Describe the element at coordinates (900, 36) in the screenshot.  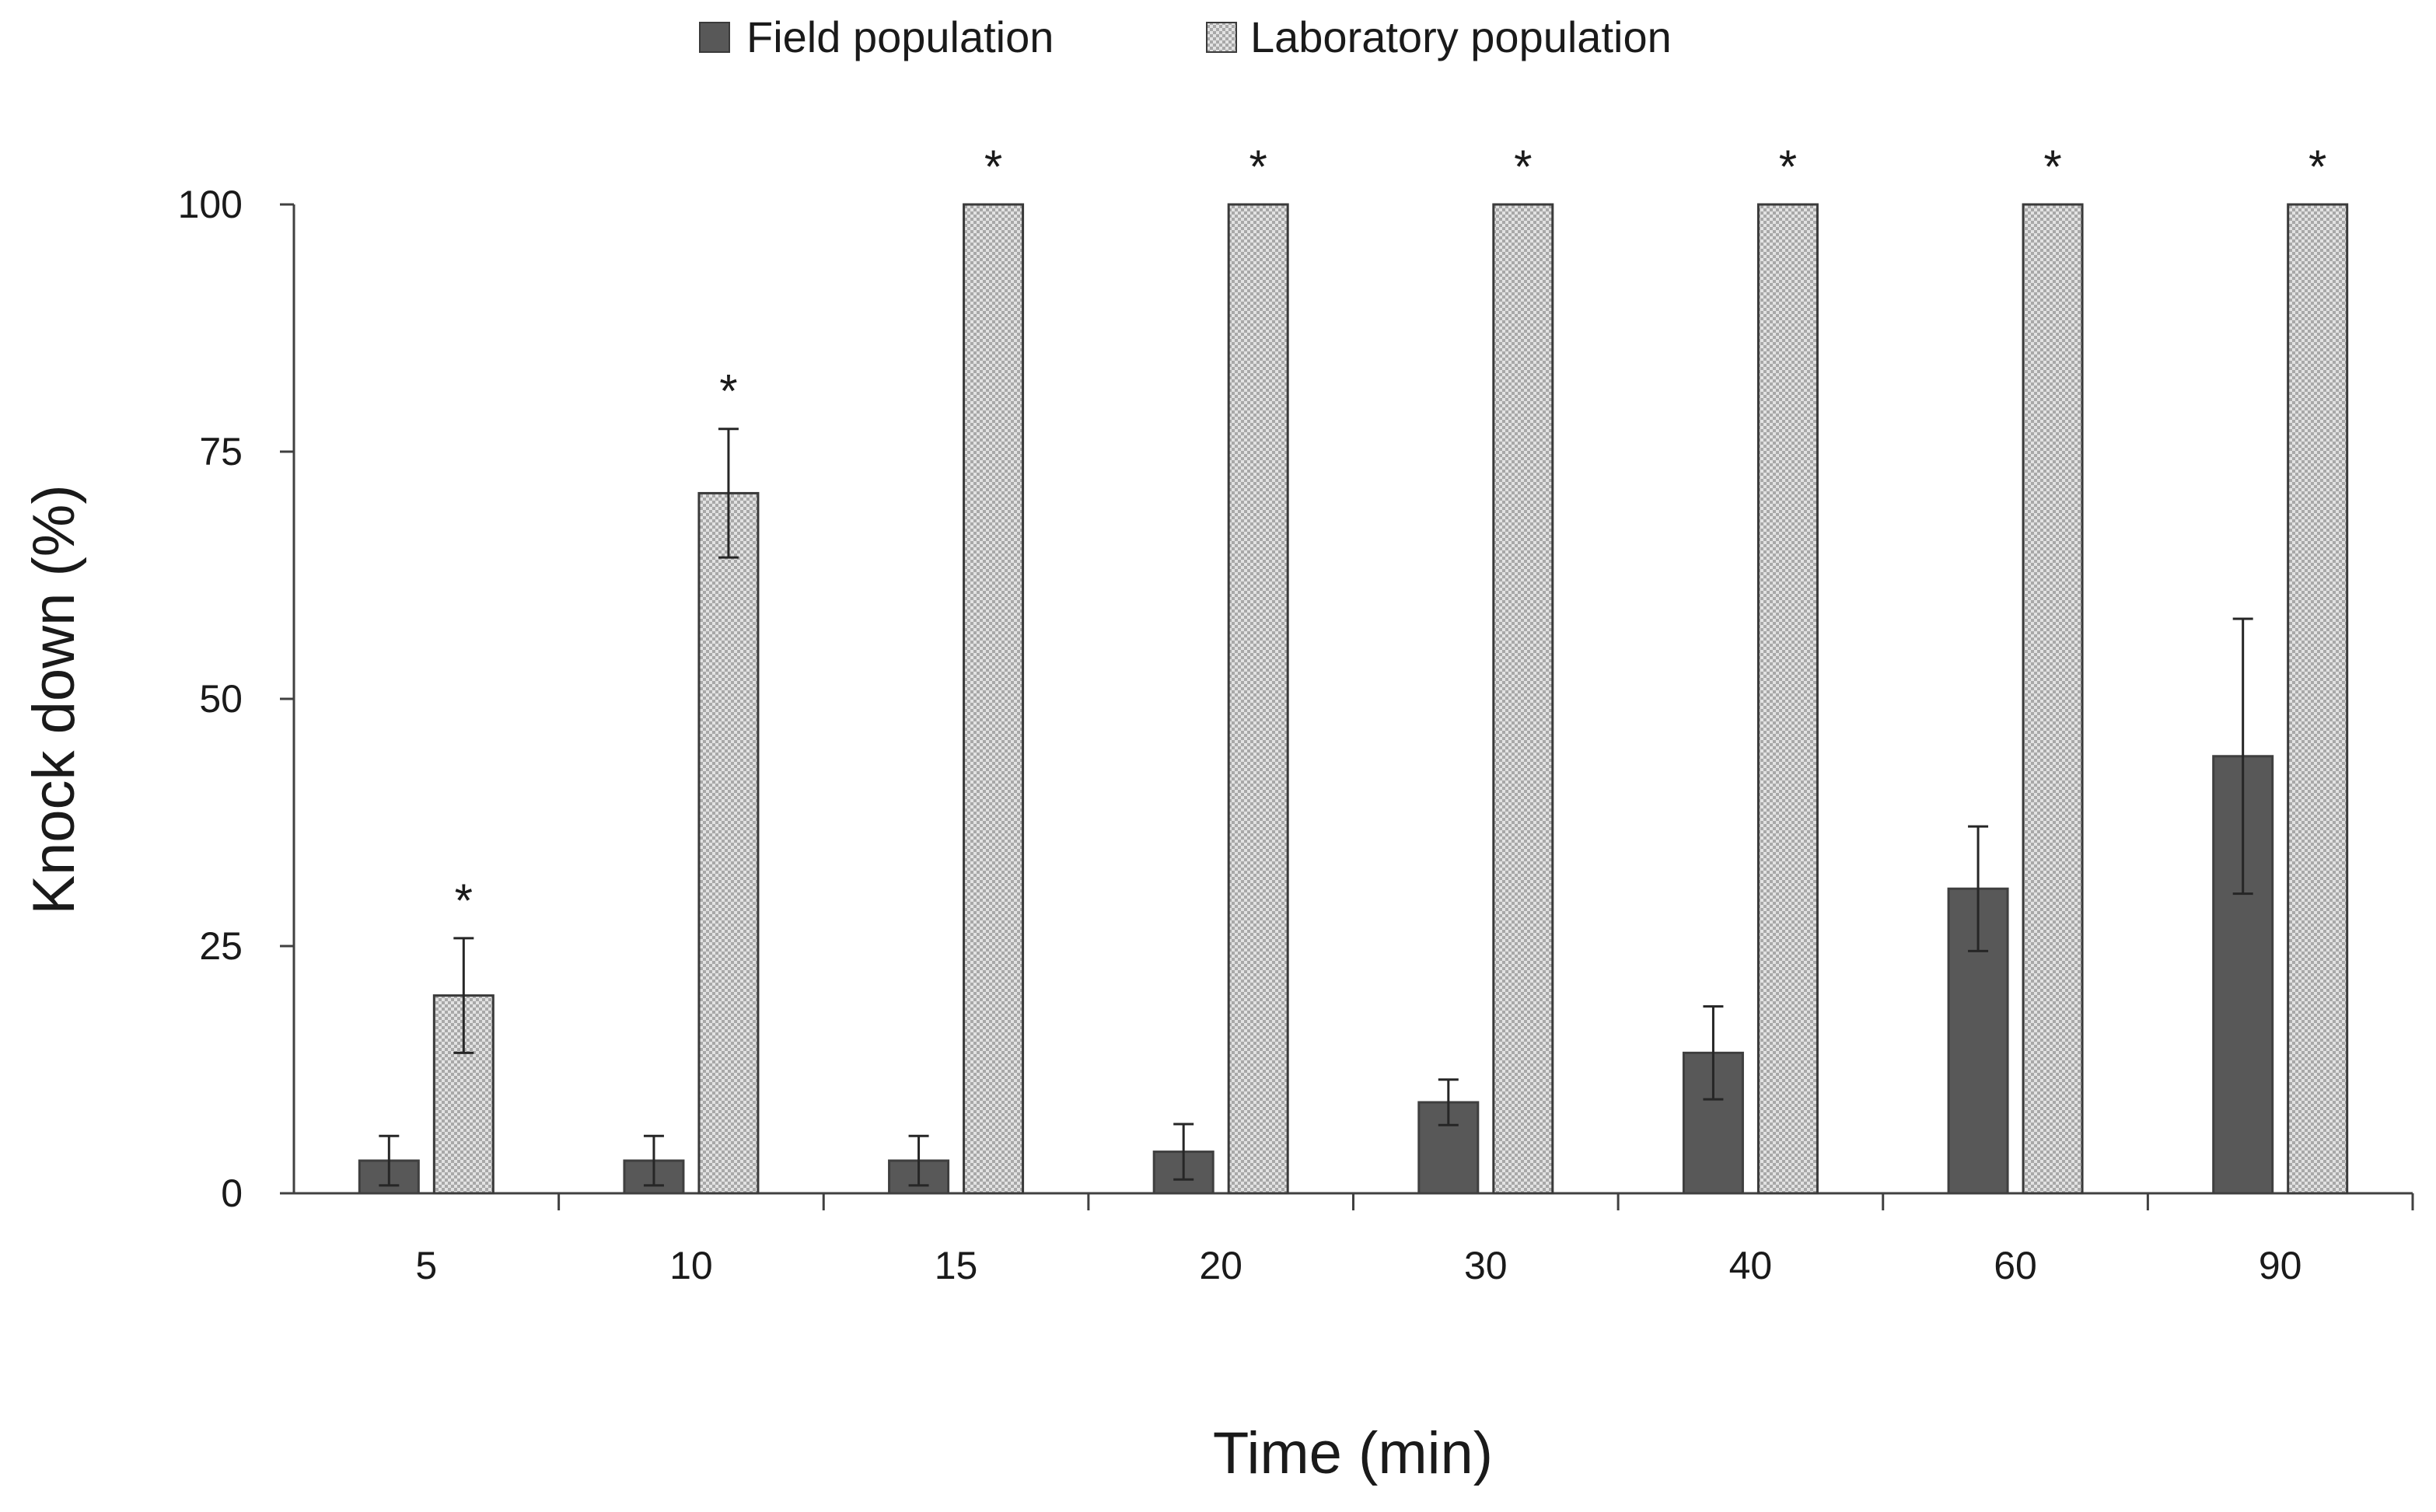
I see `legend-label-field: Field population` at that location.